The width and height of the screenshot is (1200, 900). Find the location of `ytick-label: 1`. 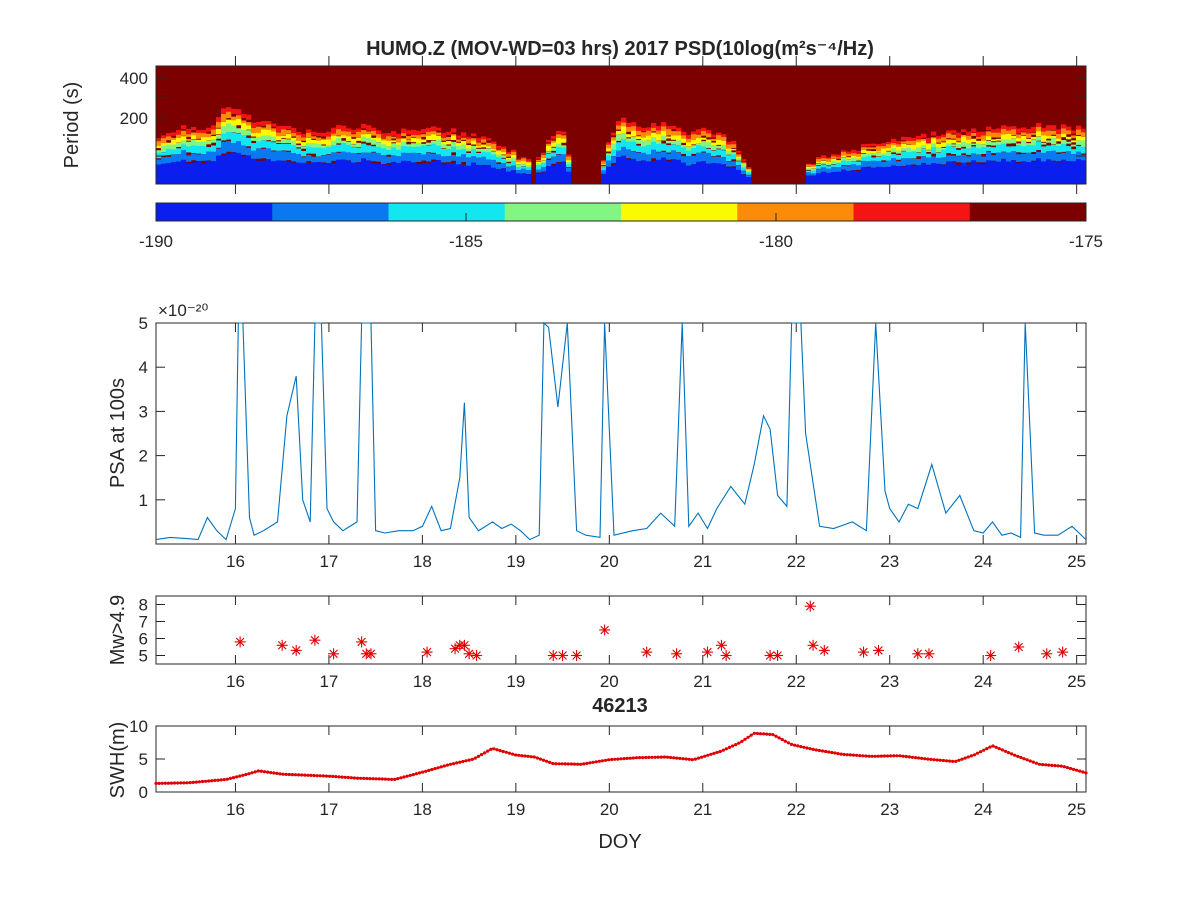

ytick-label: 1 is located at coordinates (143, 500).